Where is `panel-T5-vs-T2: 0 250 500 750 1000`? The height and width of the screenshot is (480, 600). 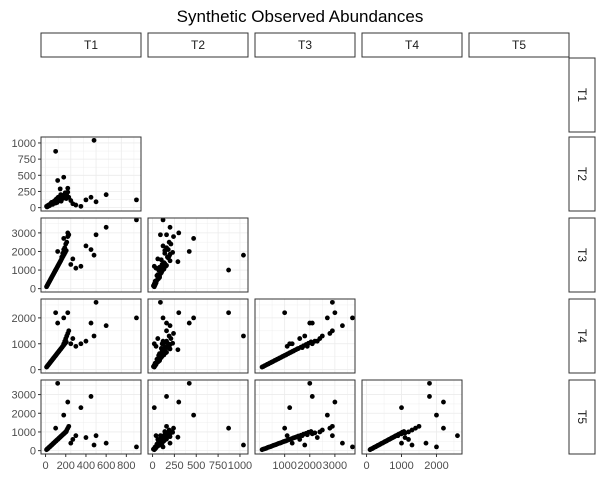
panel-T5-vs-T2: 0 250 500 750 1000 is located at coordinates (199, 425).